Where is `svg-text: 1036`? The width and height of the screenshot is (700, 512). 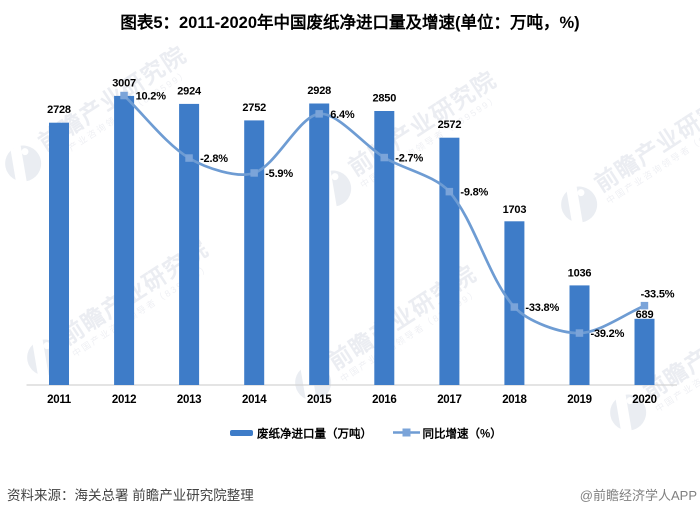
svg-text: 1036 is located at coordinates (580, 273).